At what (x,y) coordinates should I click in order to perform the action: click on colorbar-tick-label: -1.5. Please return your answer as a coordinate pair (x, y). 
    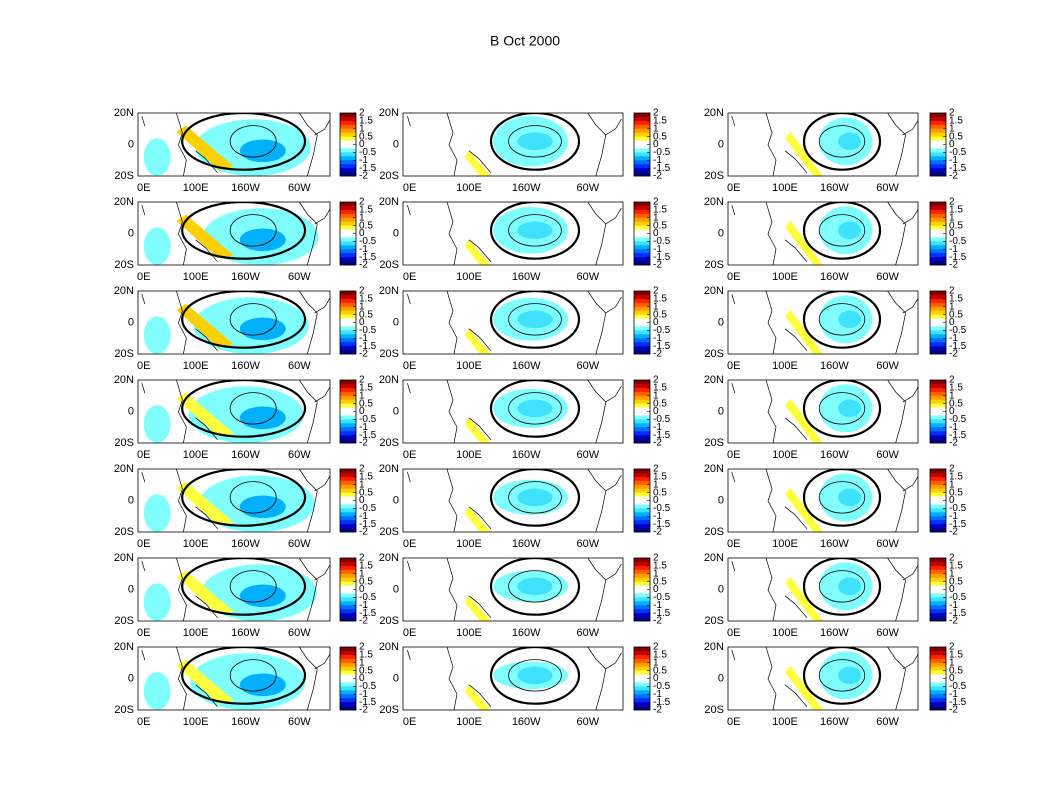
    Looking at the image, I should click on (368, 613).